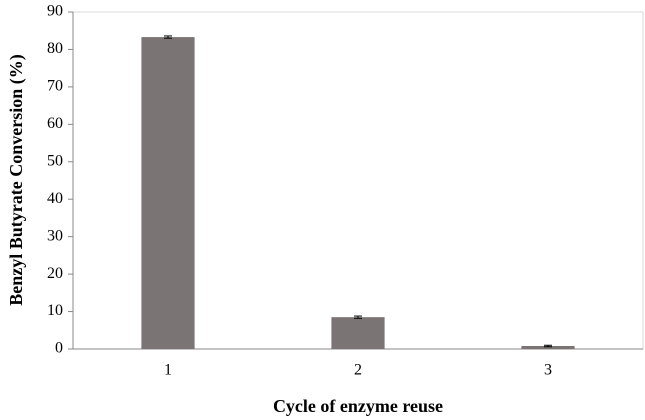 The image size is (645, 420). What do you see at coordinates (168, 370) in the screenshot?
I see `x-tick-label: 1` at bounding box center [168, 370].